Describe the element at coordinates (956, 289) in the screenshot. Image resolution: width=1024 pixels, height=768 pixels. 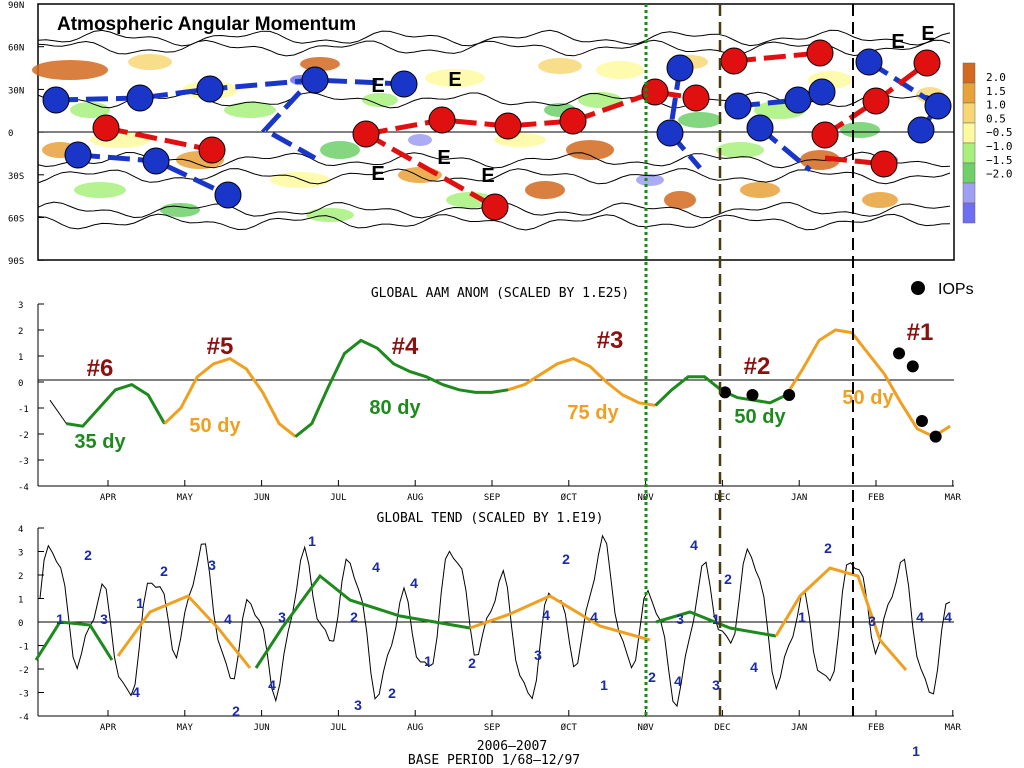
I see `iop-legend-label: IOPs` at that location.